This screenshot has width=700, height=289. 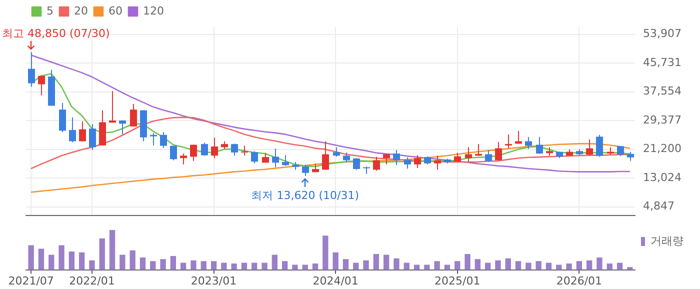 I want to click on x-tick-label: 2024/01, so click(x=335, y=281).